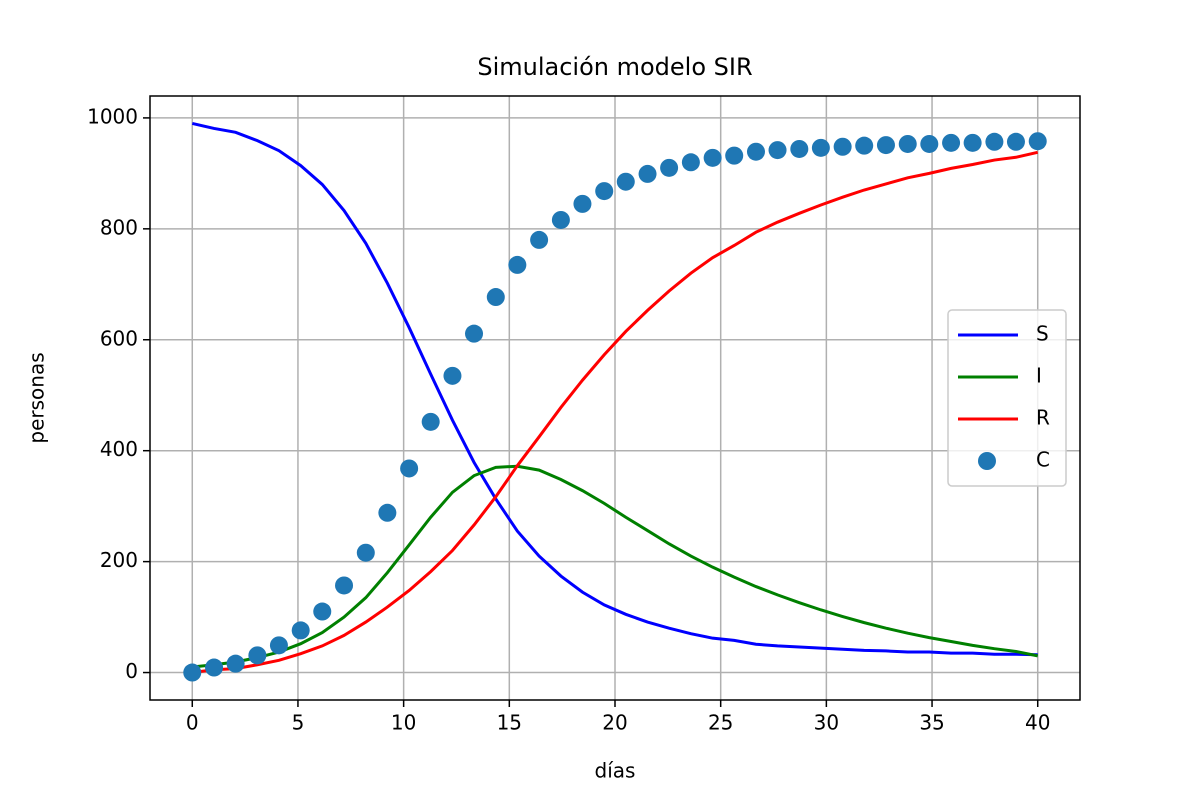 The height and width of the screenshot is (800, 1200). What do you see at coordinates (615, 771) in the screenshot?
I see `x-axis-label: días` at bounding box center [615, 771].